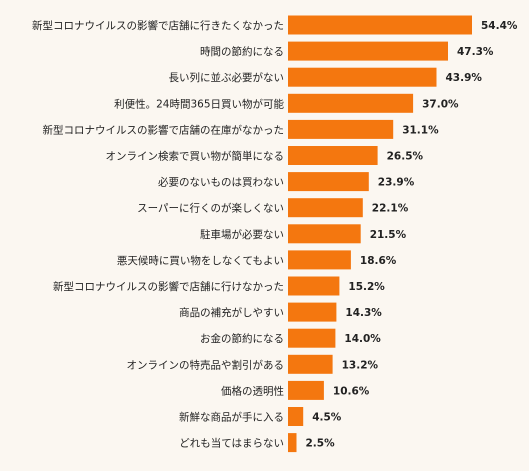 The height and width of the screenshot is (471, 529). Describe the element at coordinates (199, 103) in the screenshot. I see `category-label-3: 利便性。24時間365日買い物が可能` at that location.